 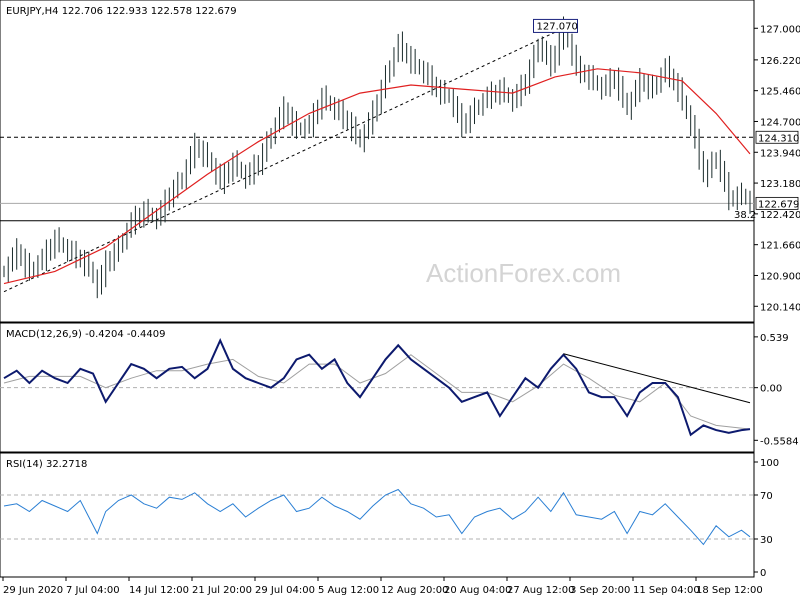 What do you see at coordinates (222, 590) in the screenshot?
I see `x-tick-3: 21 Jul 20:00` at bounding box center [222, 590].